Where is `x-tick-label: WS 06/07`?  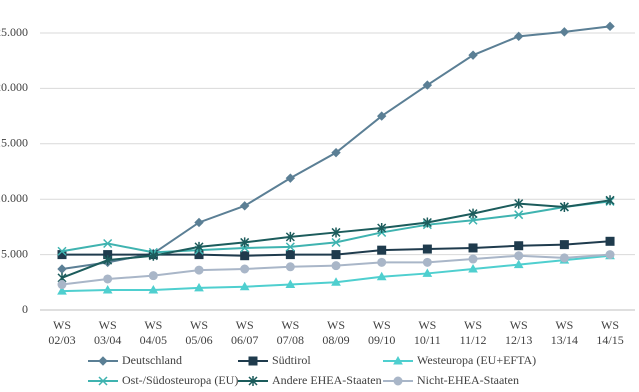
x-tick-label: WS 06/07 is located at coordinates (245, 332).